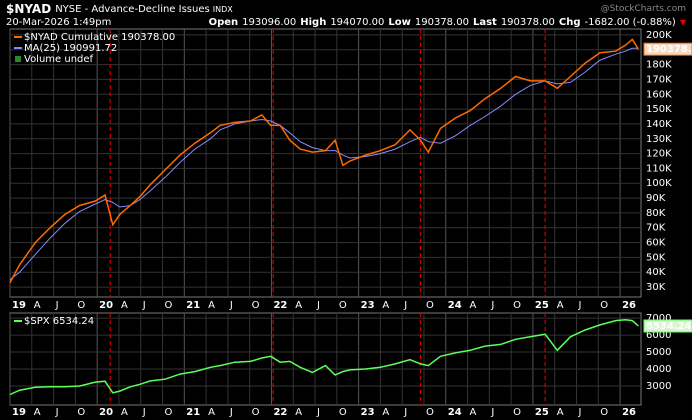 The height and width of the screenshot is (420, 692). I want to click on date: 20-Mar-2026 1:49pm, so click(59, 22).